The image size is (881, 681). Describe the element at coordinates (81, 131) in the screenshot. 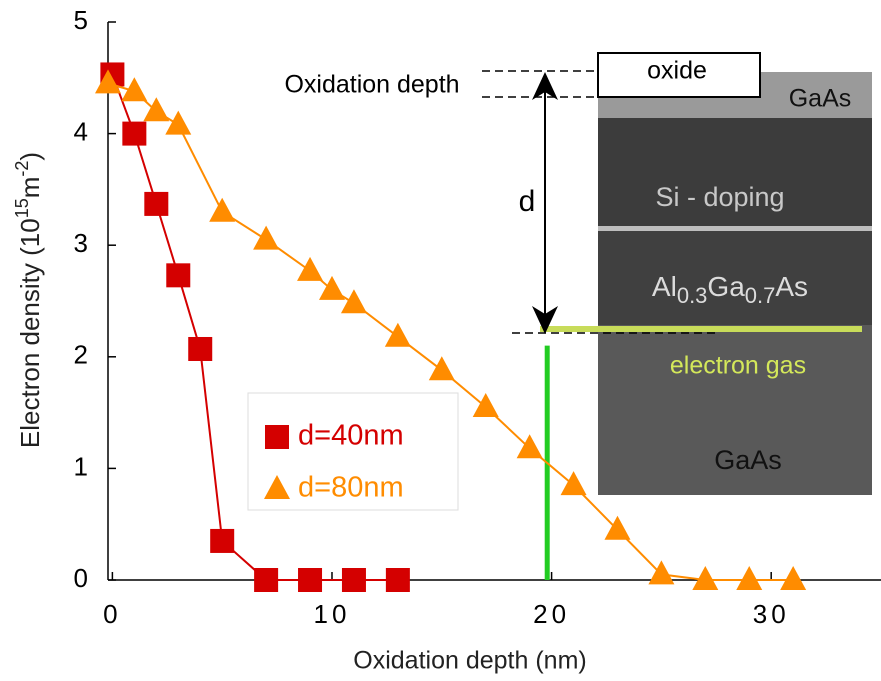

I see `y-tick-label: 4` at that location.